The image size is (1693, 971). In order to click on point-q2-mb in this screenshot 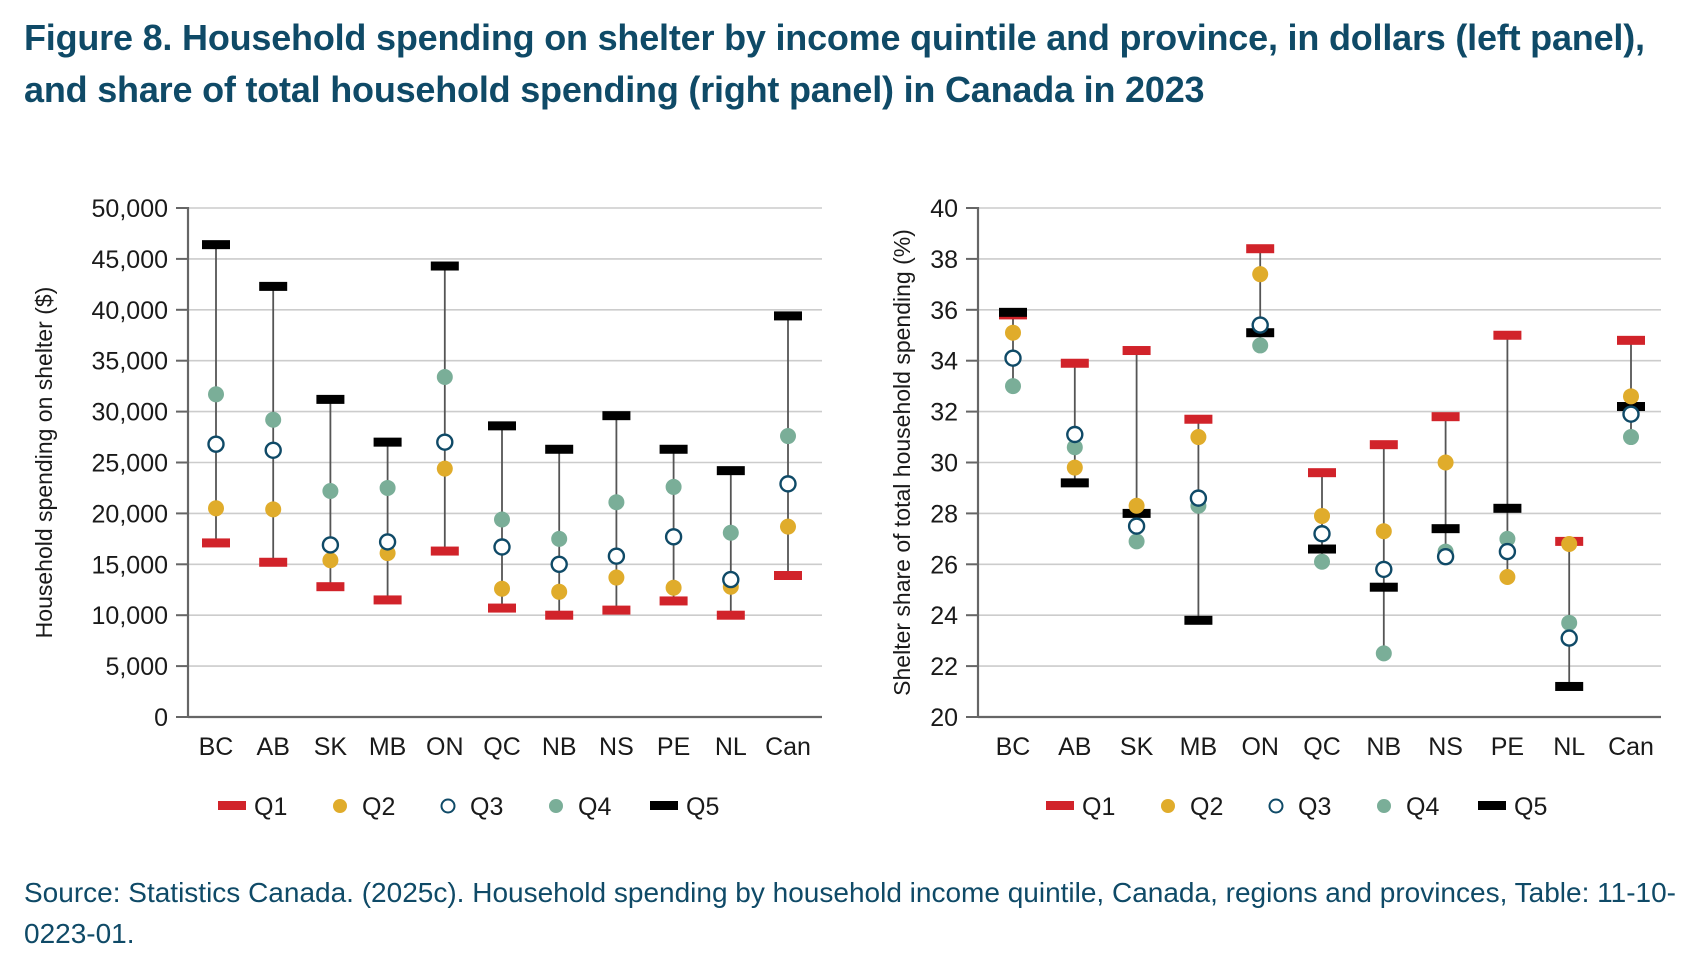, I will do `click(1198, 437)`.